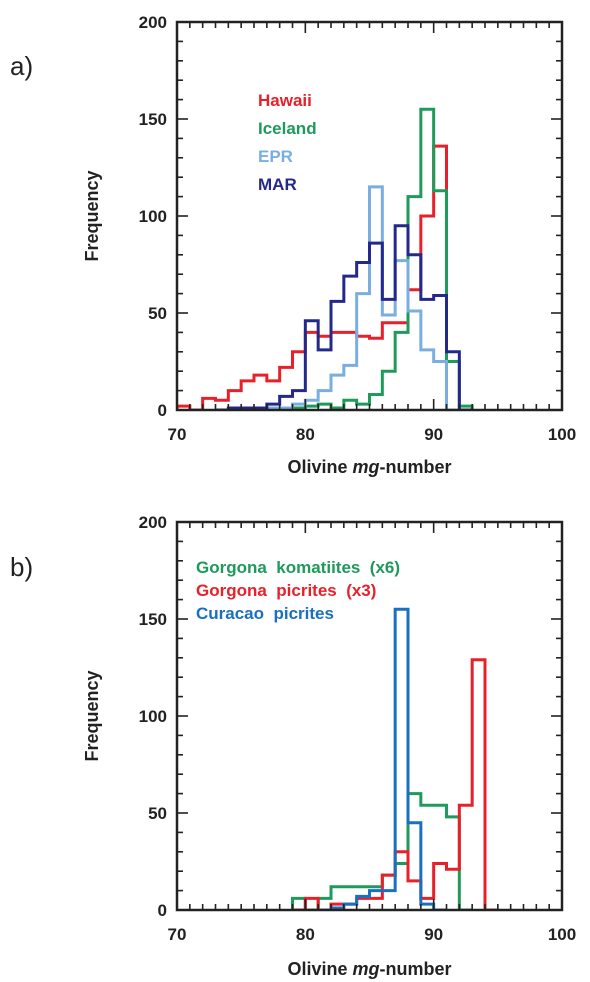  Describe the element at coordinates (286, 590) in the screenshot. I see `legend-entry-2: Gorgona picrites (x3)` at that location.